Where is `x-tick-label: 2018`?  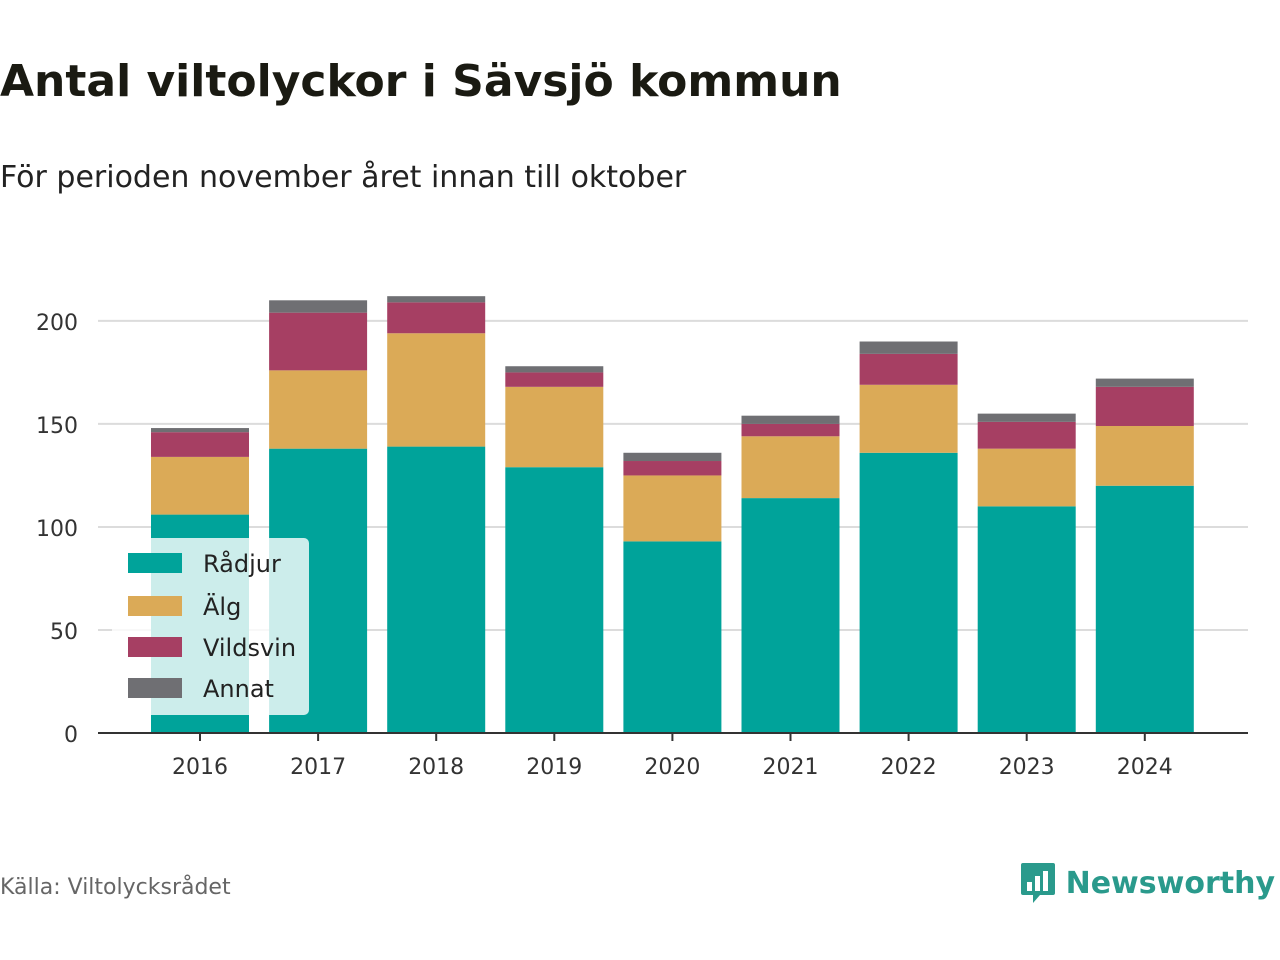 x-tick-label: 2018 is located at coordinates (436, 767).